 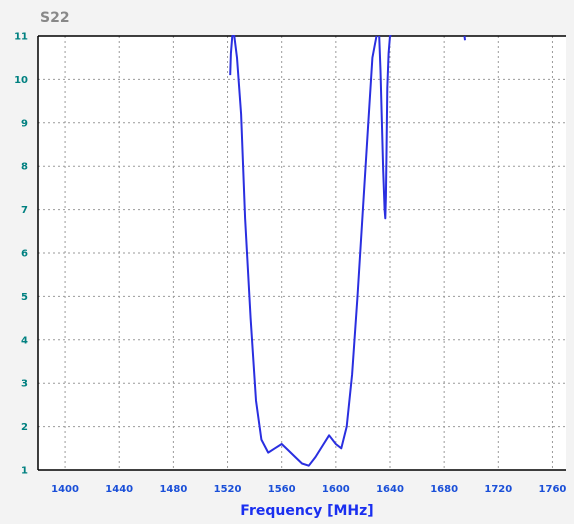 What do you see at coordinates (24, 123) in the screenshot?
I see `y-tick-label: 9` at bounding box center [24, 123].